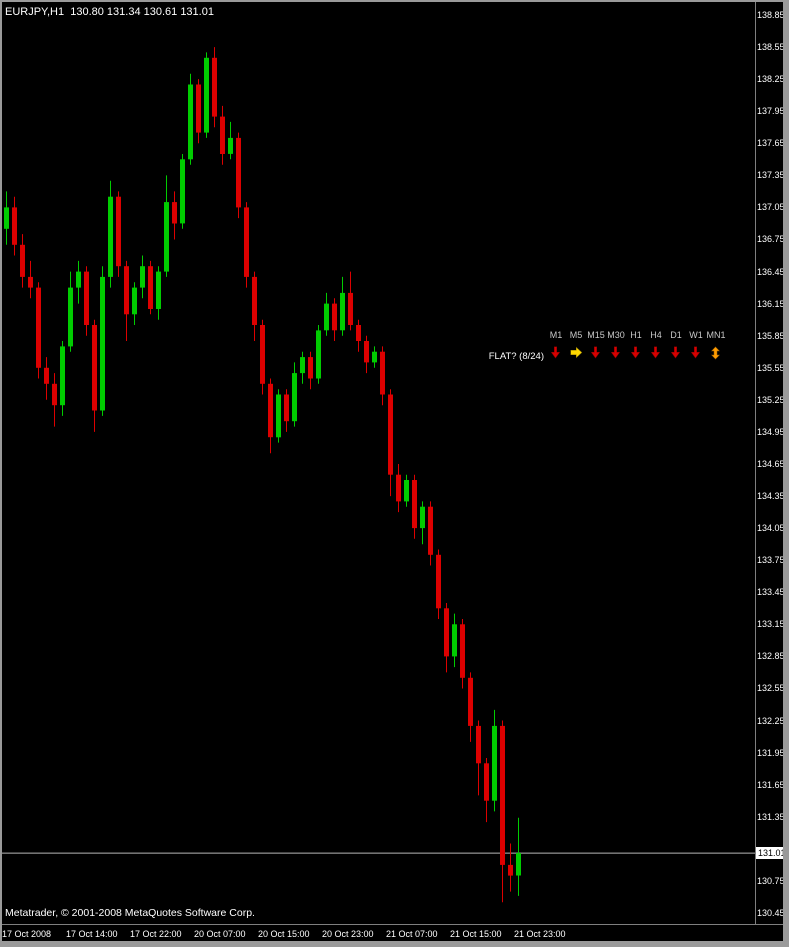 The image size is (789, 947). What do you see at coordinates (696, 335) in the screenshot?
I see `timeframe-label-w1: W1` at bounding box center [696, 335].